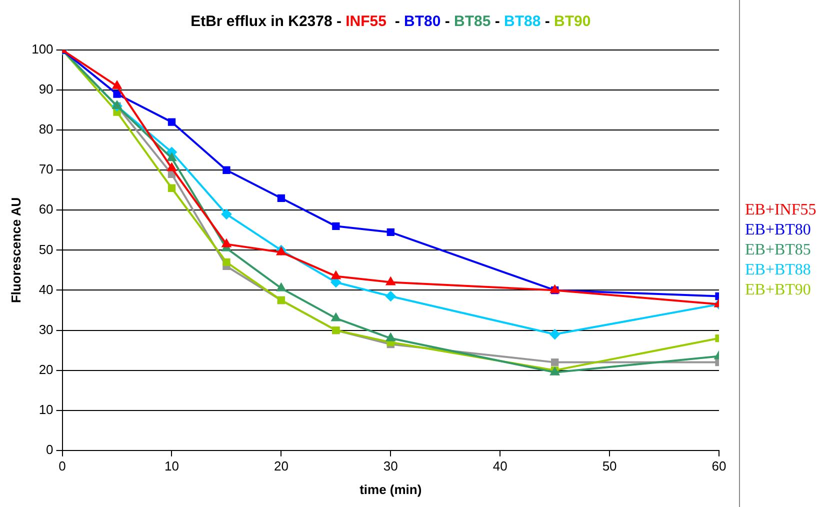 This screenshot has width=819, height=507. Describe the element at coordinates (50, 449) in the screenshot. I see `y-tick-label: 0` at that location.